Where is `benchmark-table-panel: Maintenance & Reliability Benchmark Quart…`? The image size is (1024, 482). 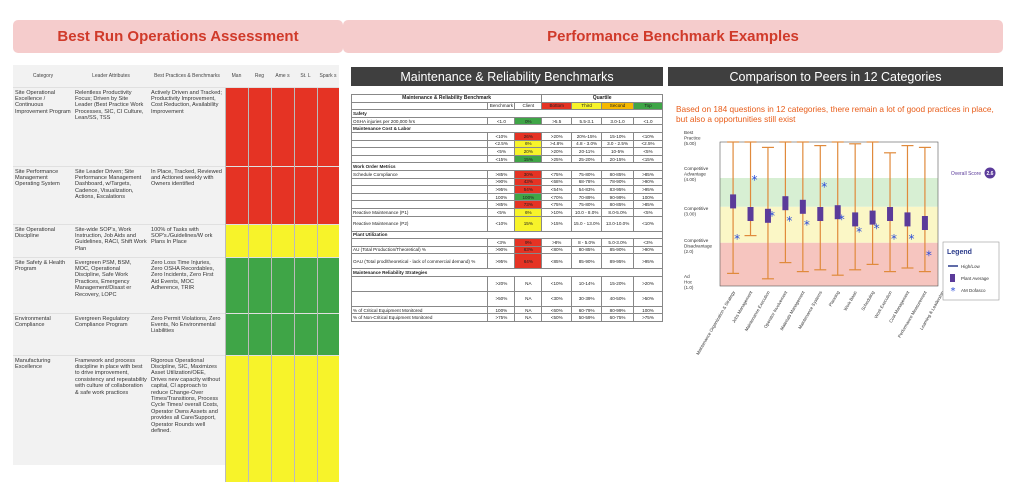
benchmark-table-panel: Maintenance & Reliability Benchmark Quart… is located at coordinates (506, 208).